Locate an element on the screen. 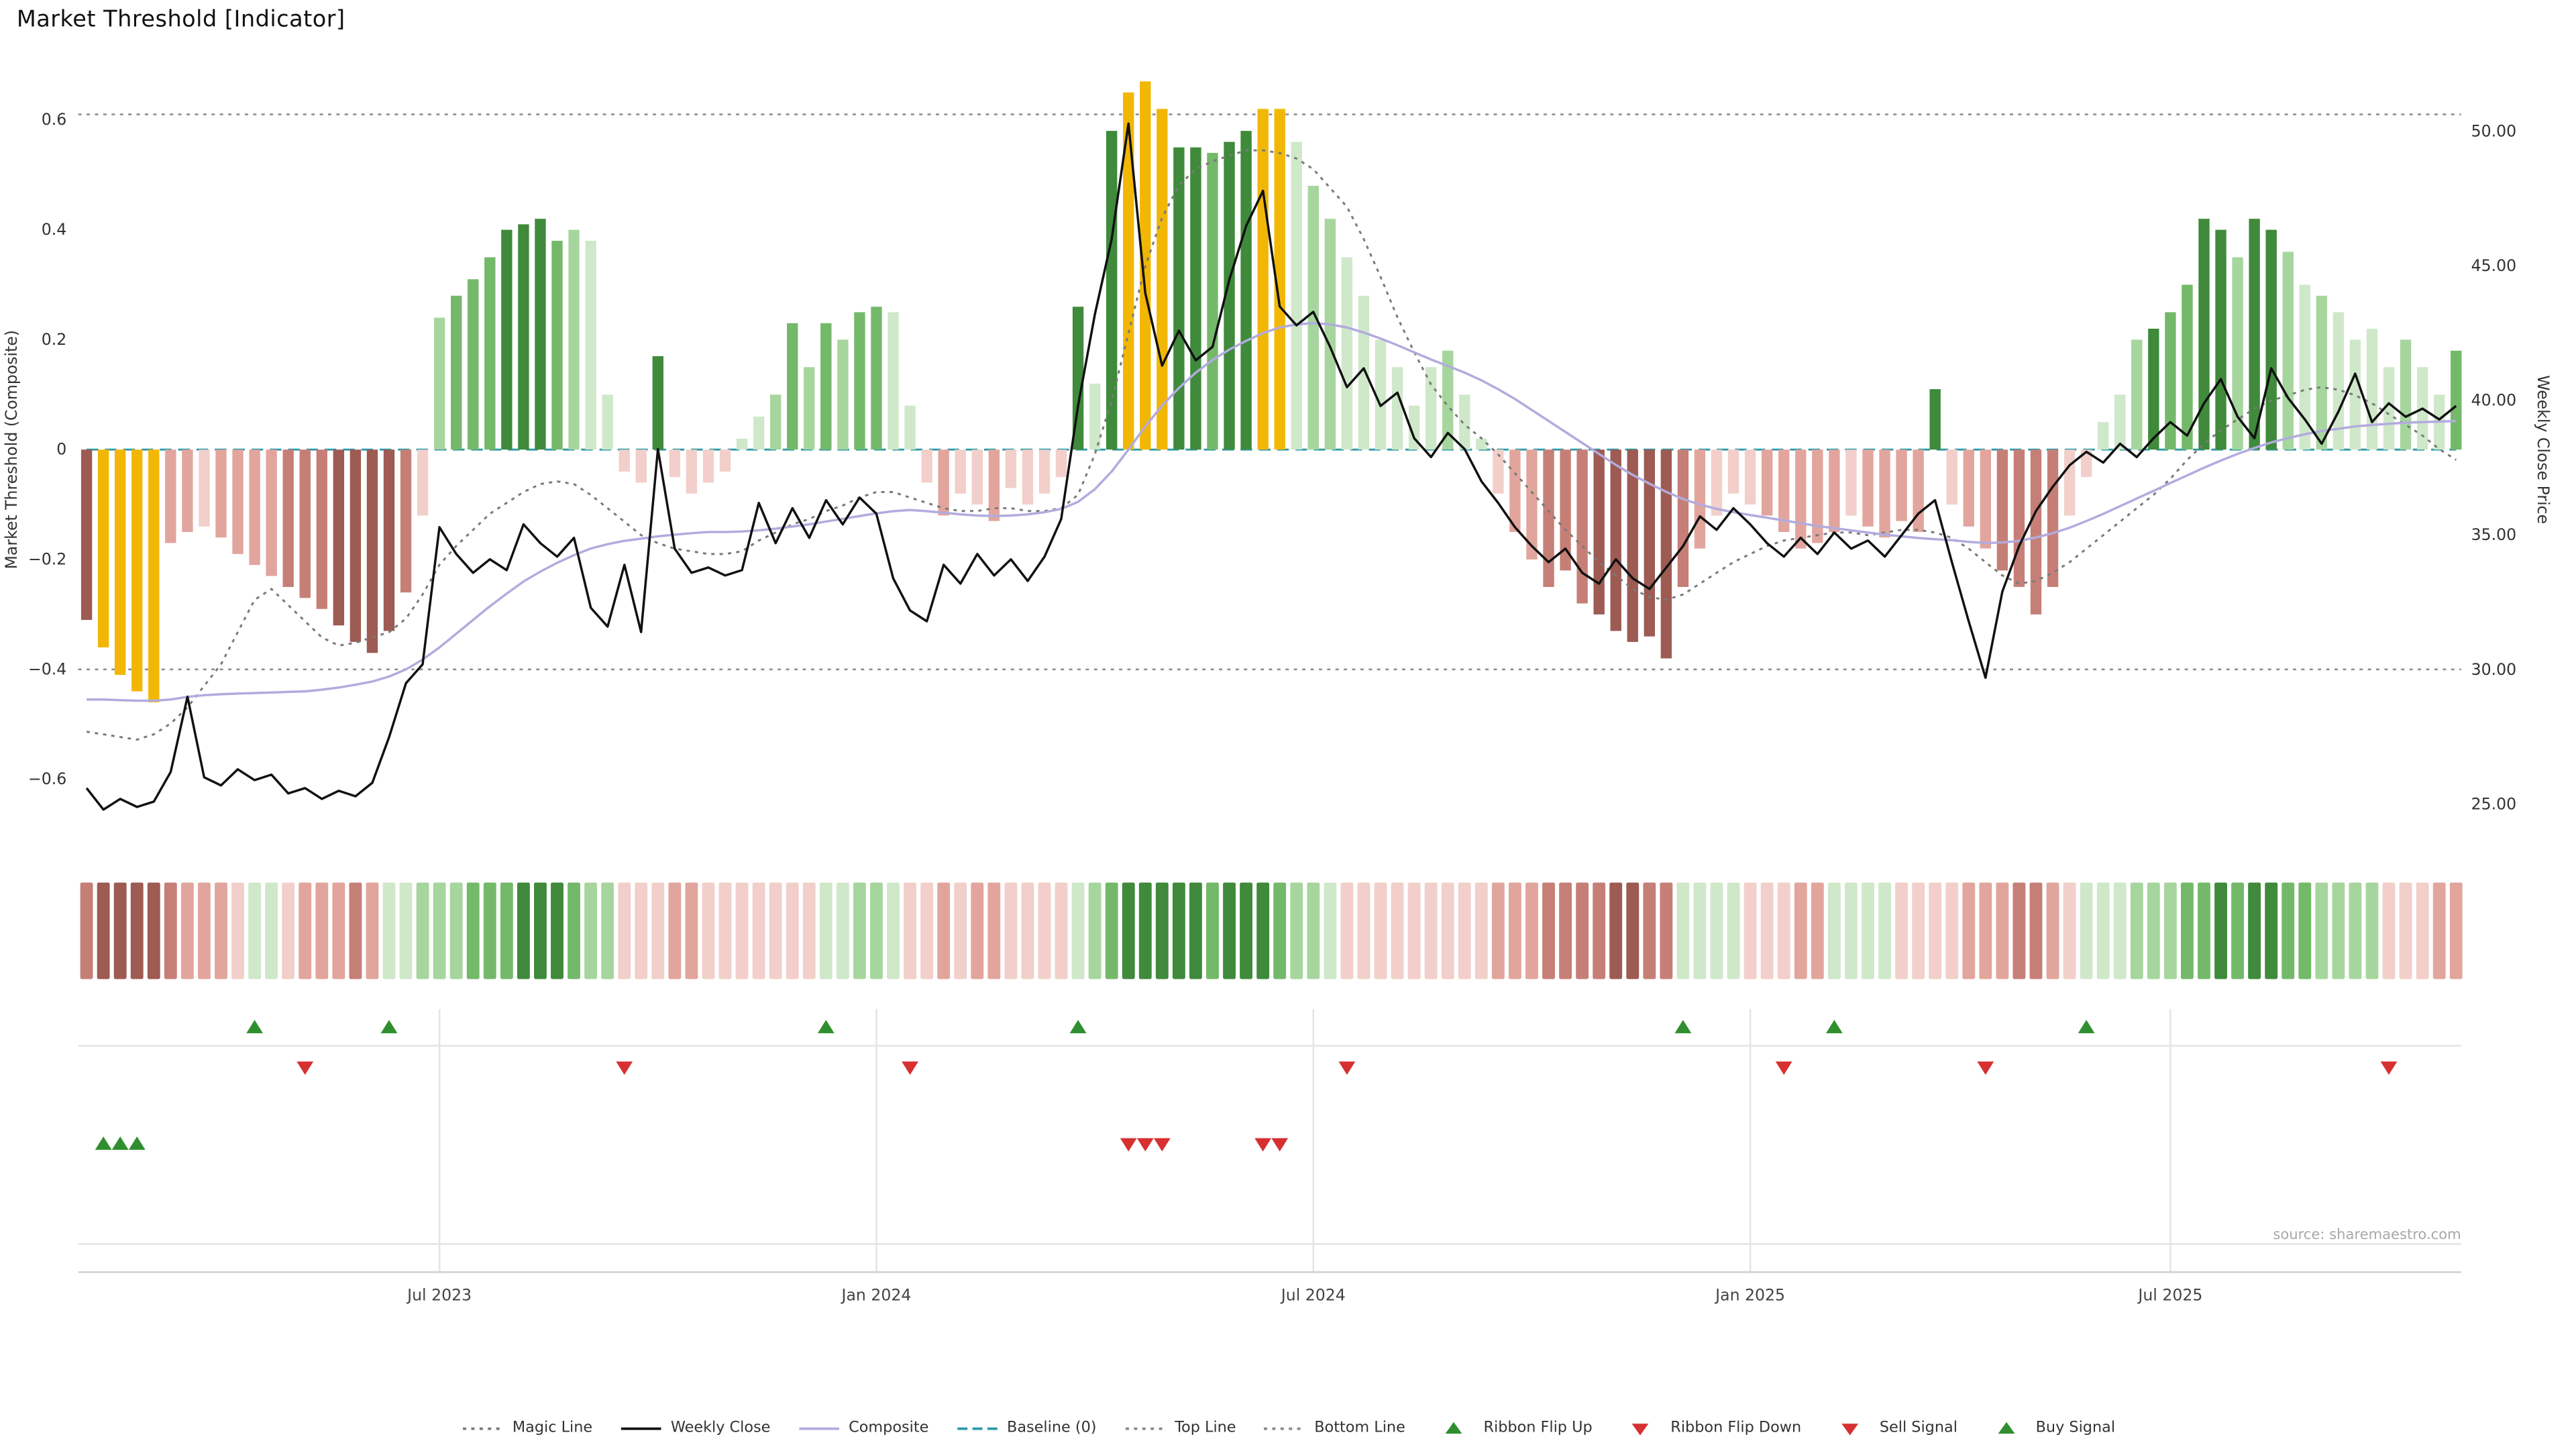 The height and width of the screenshot is (1449, 2576). legend-item-magic-line: Magic Line is located at coordinates (526, 1429).